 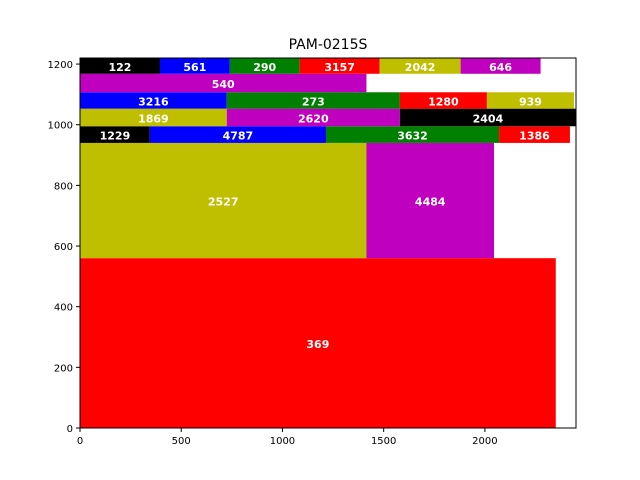 What do you see at coordinates (63, 308) in the screenshot?
I see `y-tick-label-2: 400` at bounding box center [63, 308].